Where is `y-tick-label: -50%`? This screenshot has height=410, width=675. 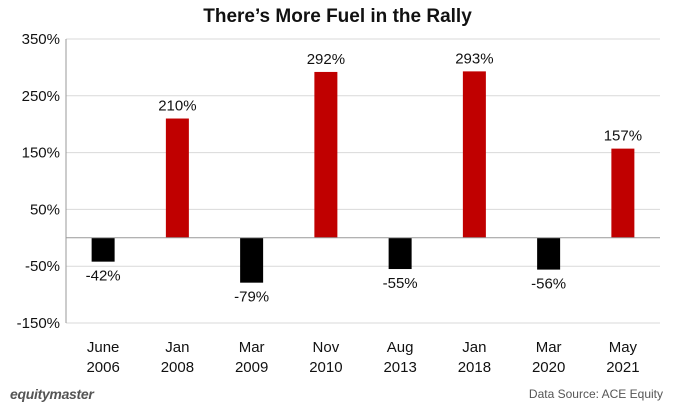
y-tick-label: -50% is located at coordinates (42, 266).